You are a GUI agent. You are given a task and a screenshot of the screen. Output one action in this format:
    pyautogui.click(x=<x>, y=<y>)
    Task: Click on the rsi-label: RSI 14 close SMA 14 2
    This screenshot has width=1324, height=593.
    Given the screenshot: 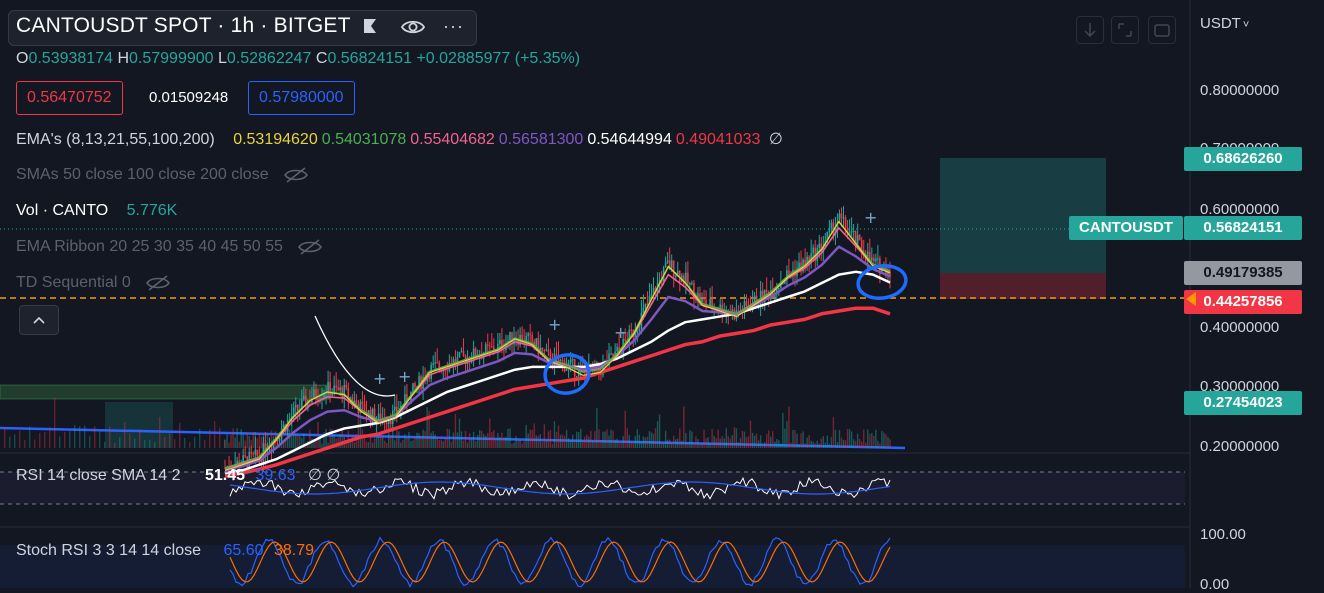 What is the action you would take?
    pyautogui.click(x=98, y=475)
    